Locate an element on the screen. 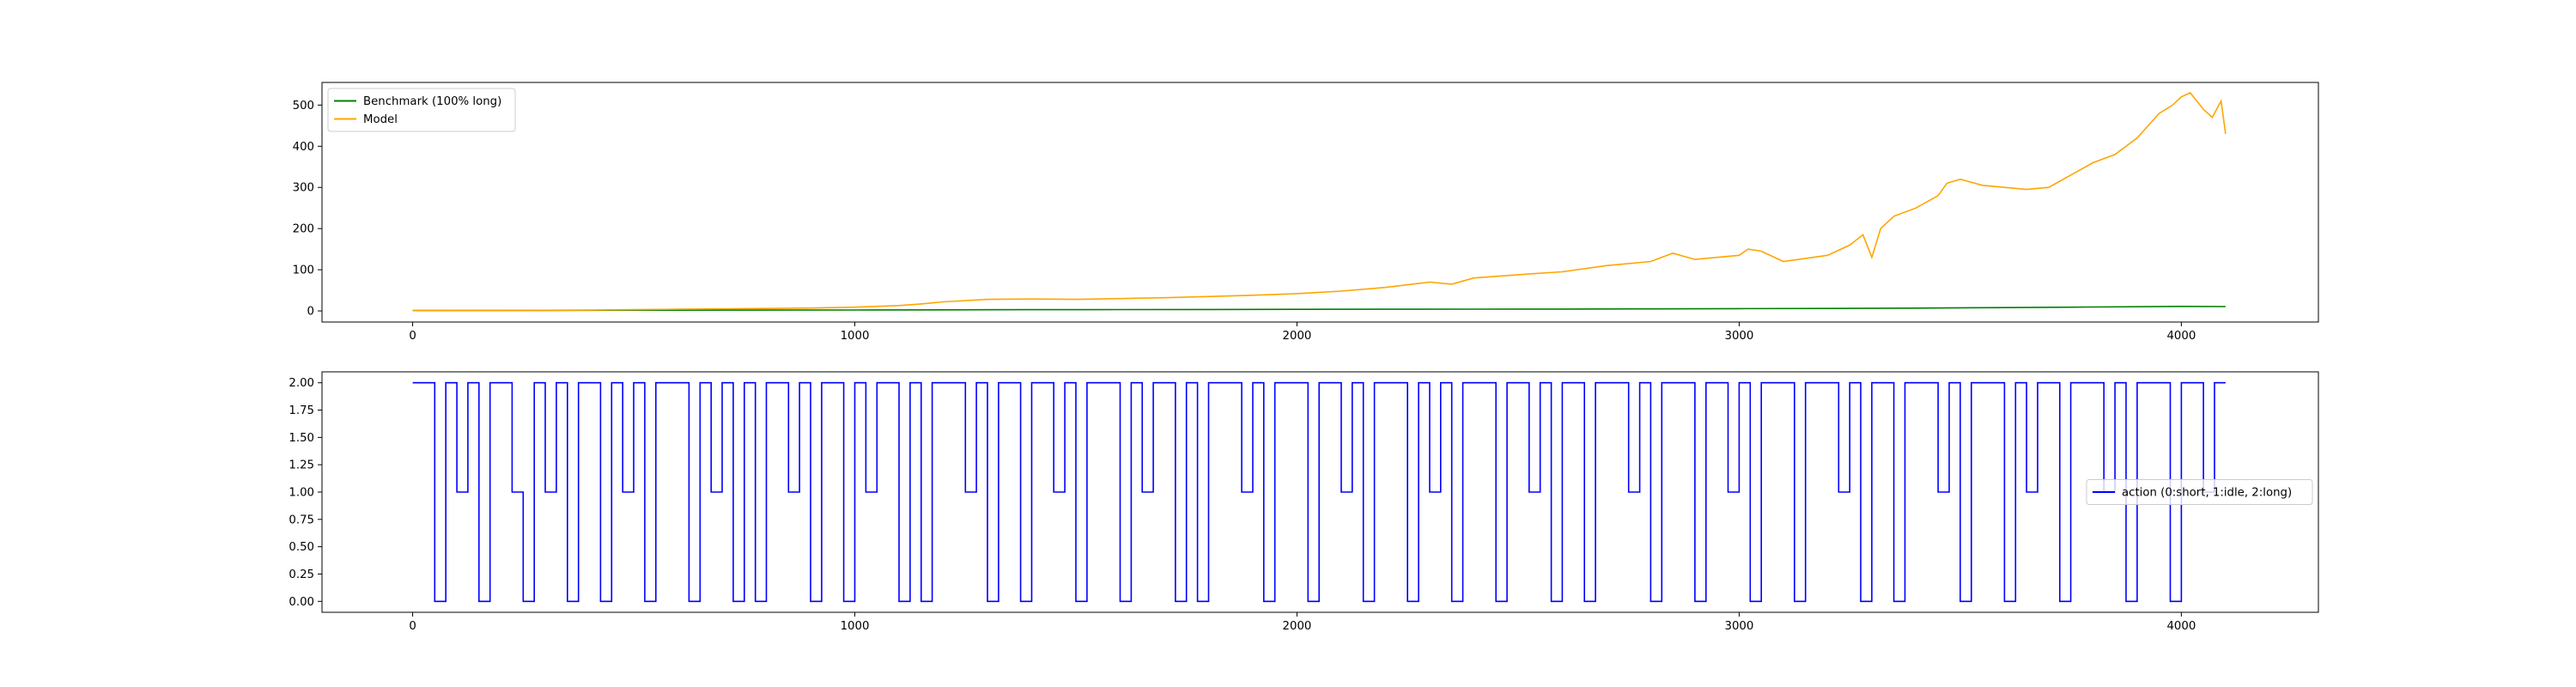 The width and height of the screenshot is (2576, 687). legend-label: Benchmark (100% long) is located at coordinates (432, 101).